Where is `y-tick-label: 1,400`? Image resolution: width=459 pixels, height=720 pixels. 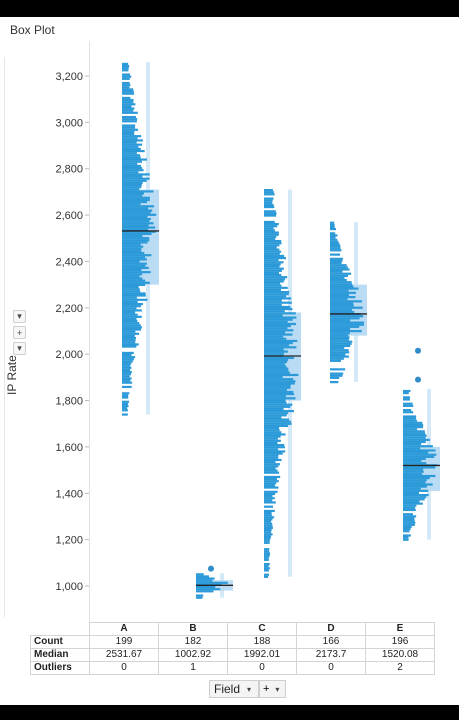 y-tick-label: 1,400 is located at coordinates (69, 494).